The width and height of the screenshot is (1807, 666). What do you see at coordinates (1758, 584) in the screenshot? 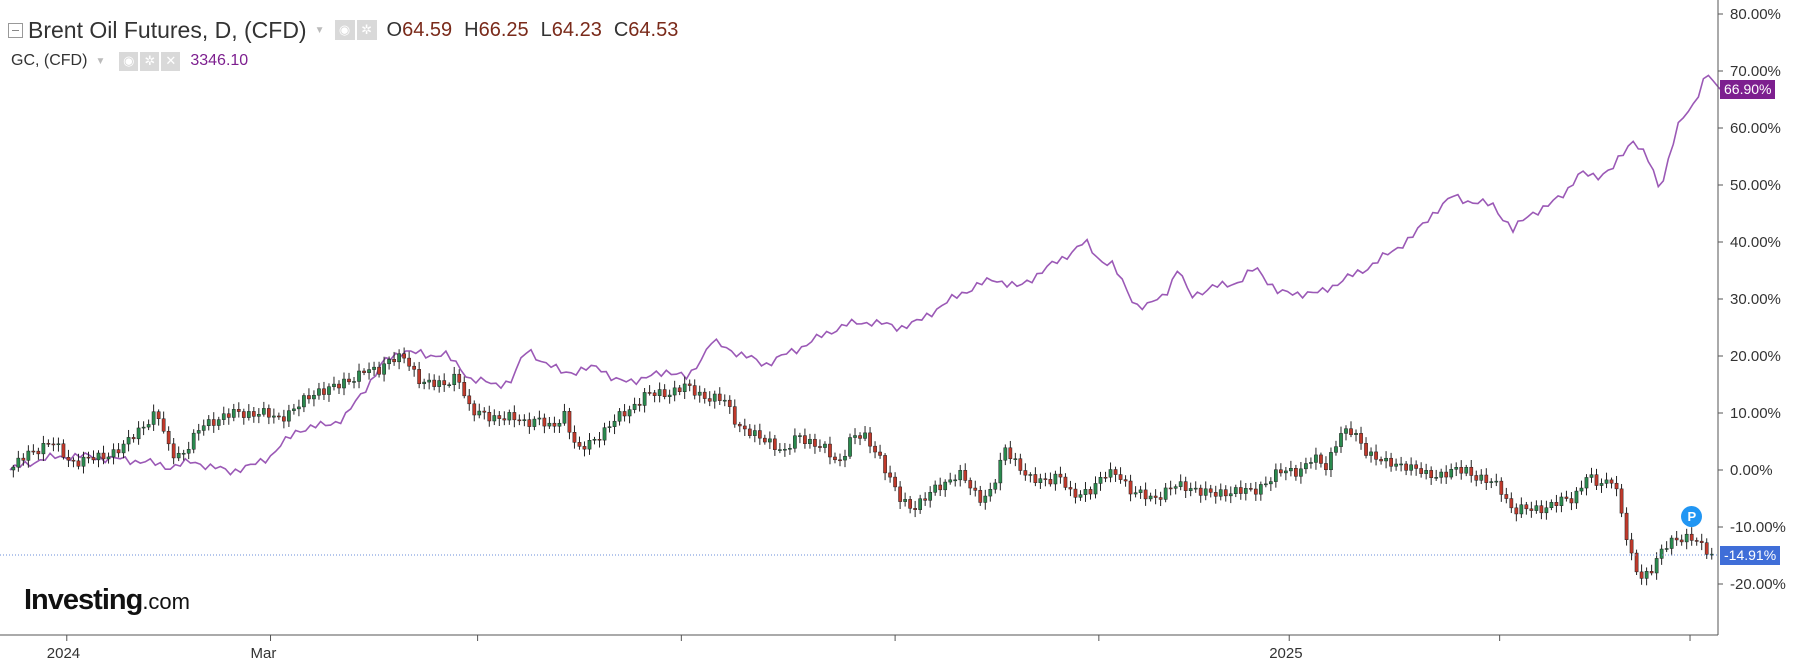
I see `price-tick-label: -20.00%` at bounding box center [1758, 584].